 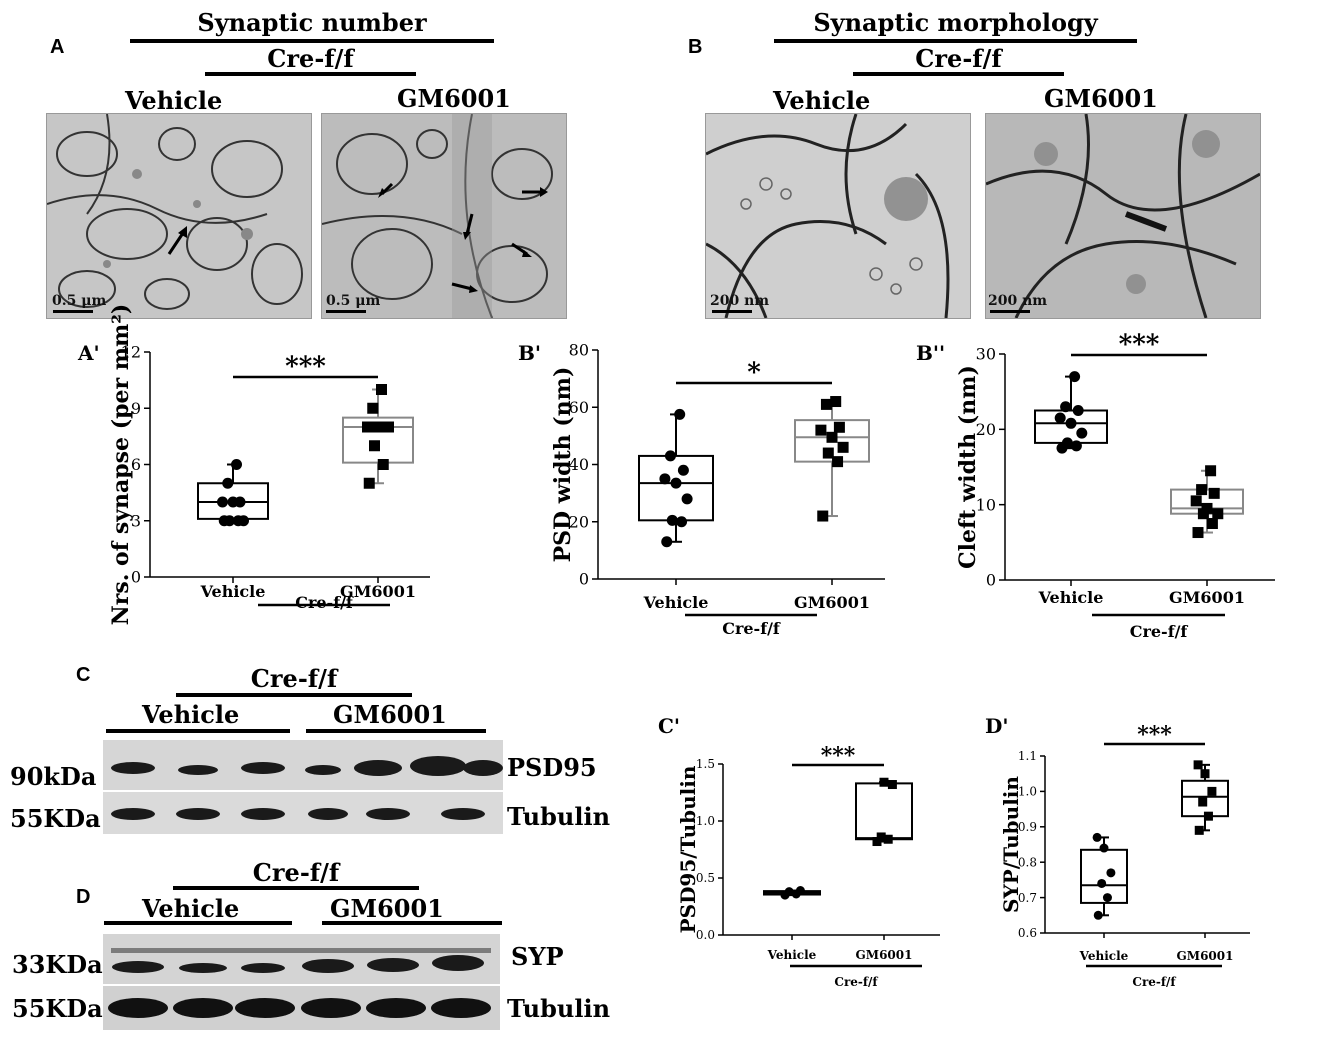 What do you see at coordinates (559, 816) in the screenshot?
I see `panel-c-protein-tubulin: Tubulin` at bounding box center [559, 816].